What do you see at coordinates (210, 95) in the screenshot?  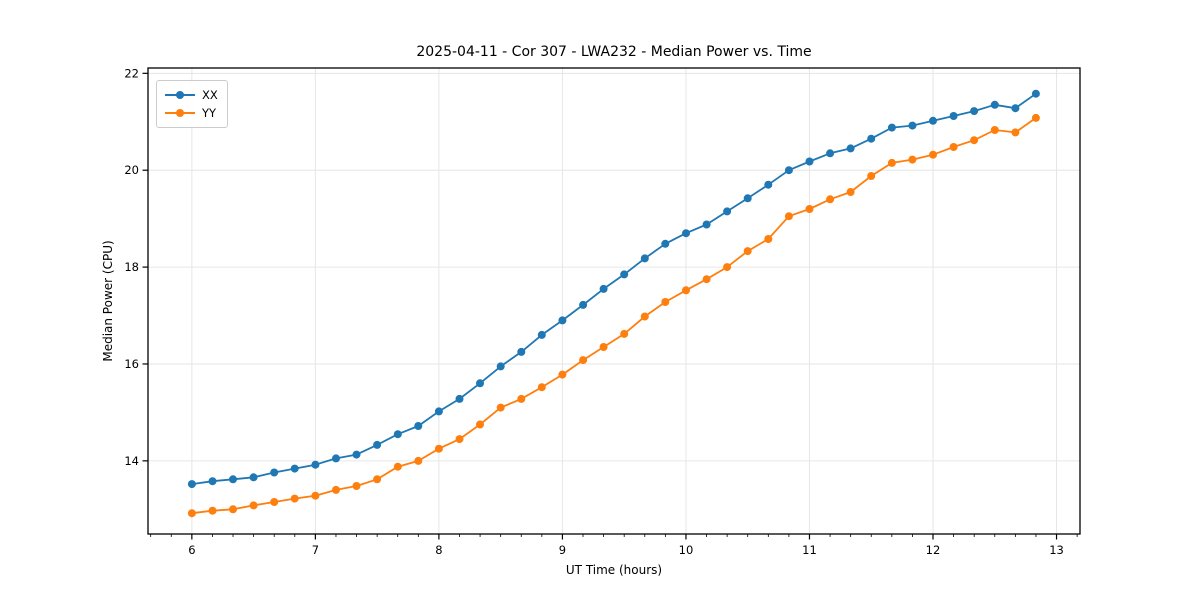 I see `legend-label-xx: XX` at bounding box center [210, 95].